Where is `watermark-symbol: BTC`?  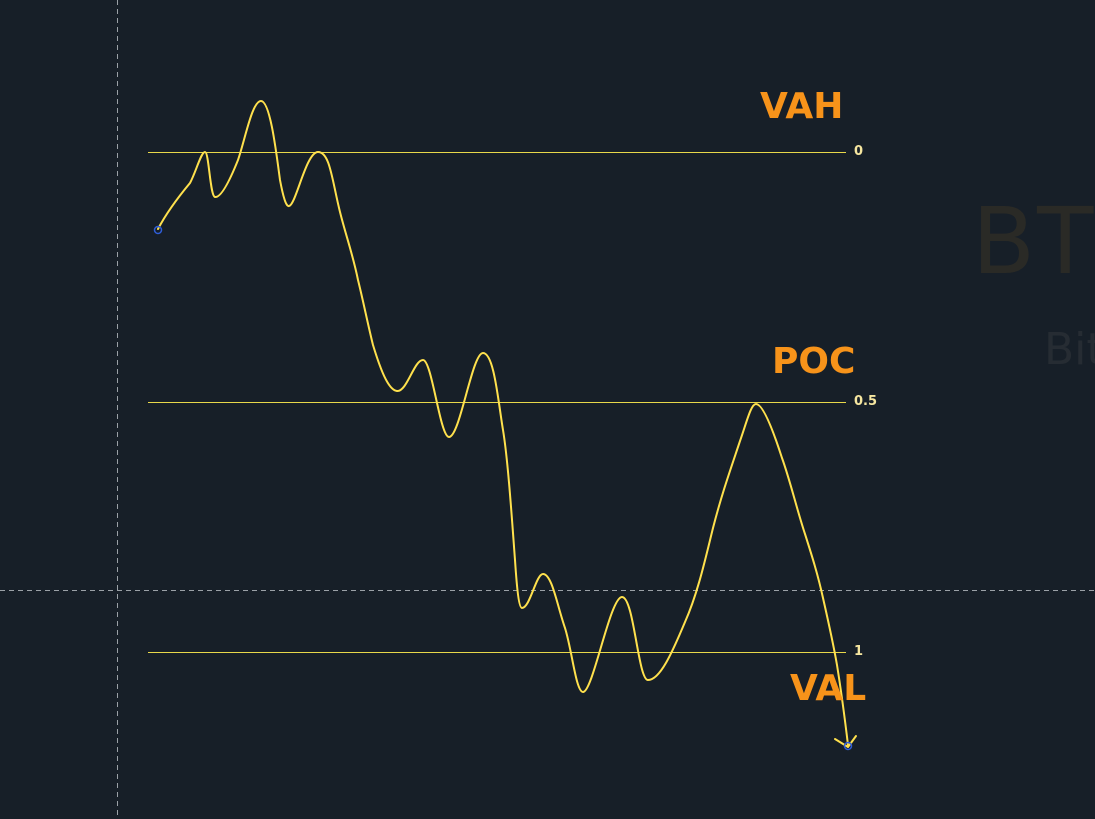
watermark-symbol: BTC is located at coordinates (1033, 241).